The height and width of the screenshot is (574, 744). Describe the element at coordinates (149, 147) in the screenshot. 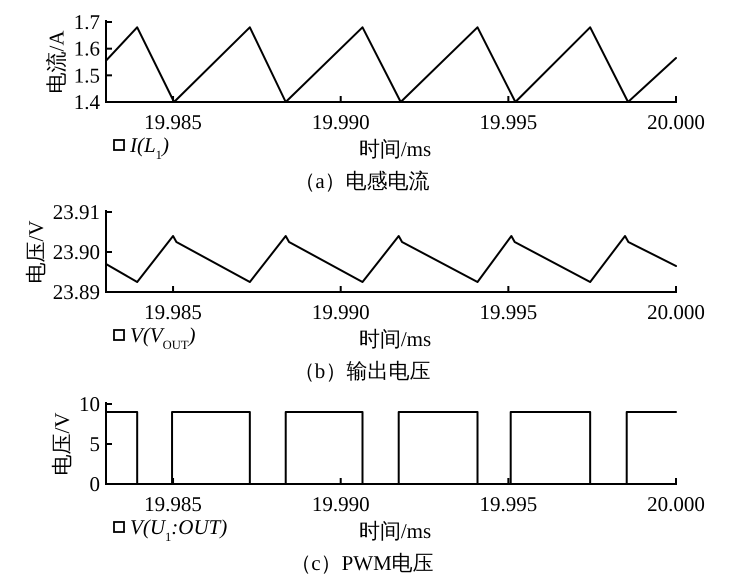

I see `legend-label: I(L$_{1}$)` at that location.